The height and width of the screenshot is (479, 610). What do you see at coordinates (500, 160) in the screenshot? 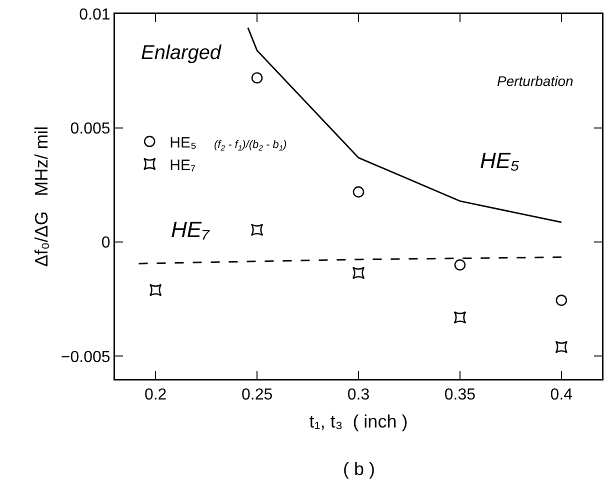
I see `annotation: HE₅` at bounding box center [500, 160].